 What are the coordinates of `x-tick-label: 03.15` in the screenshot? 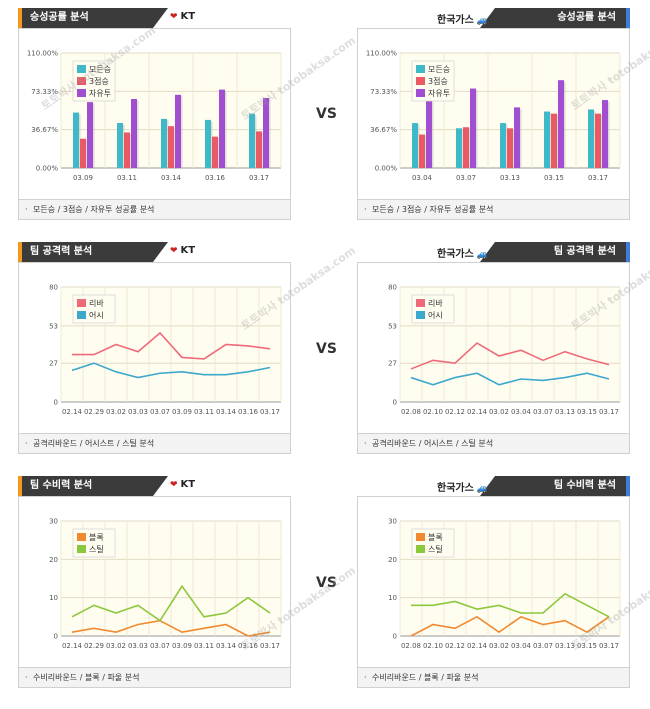 It's located at (587, 646).